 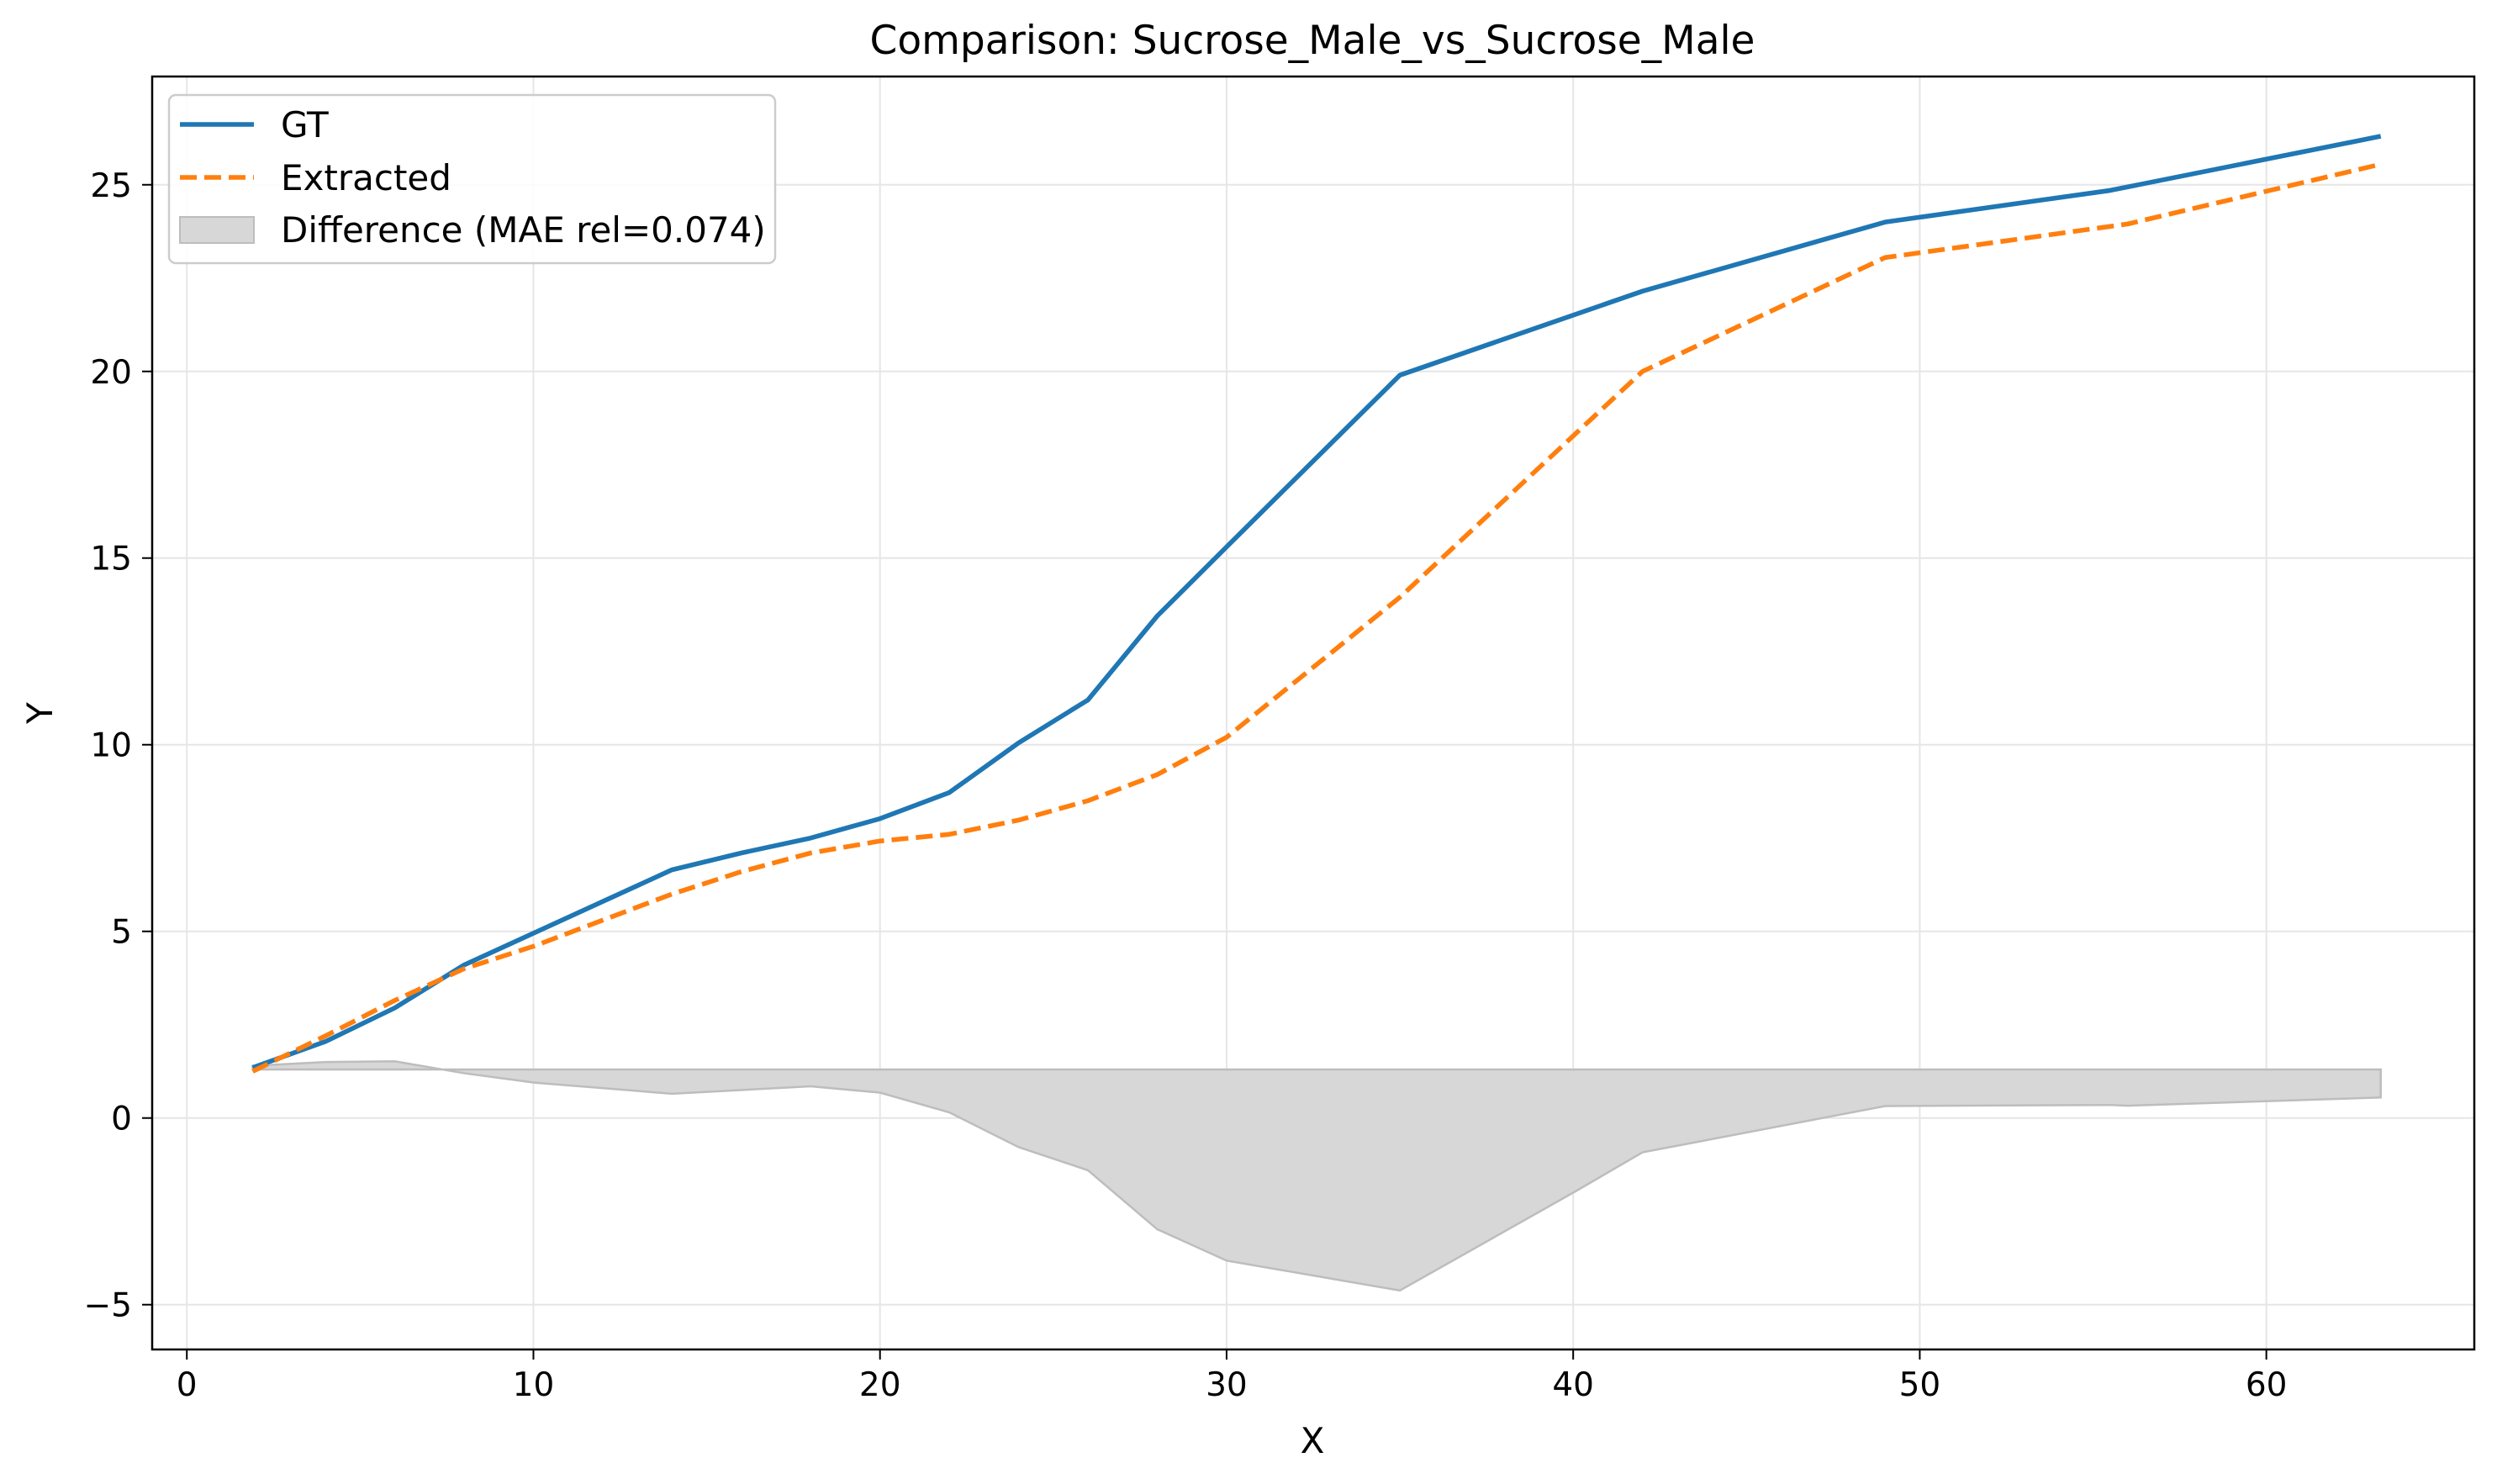 I want to click on legend-swatch-difference, so click(x=217, y=230).